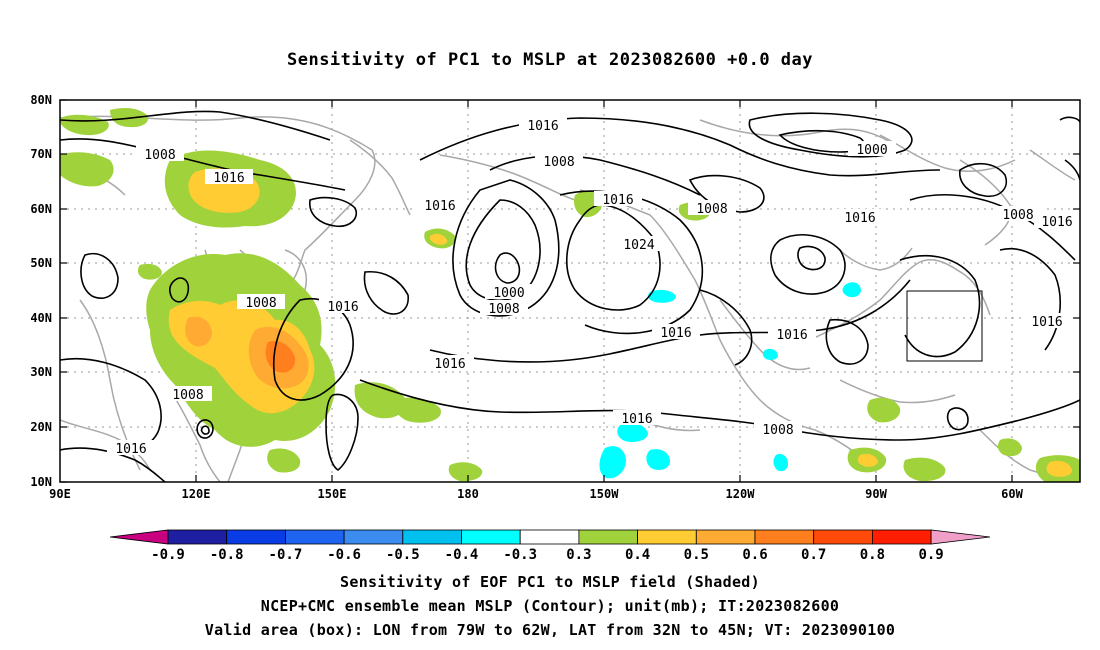  Describe the element at coordinates (41, 100) in the screenshot. I see `lat-label: 80N` at that location.